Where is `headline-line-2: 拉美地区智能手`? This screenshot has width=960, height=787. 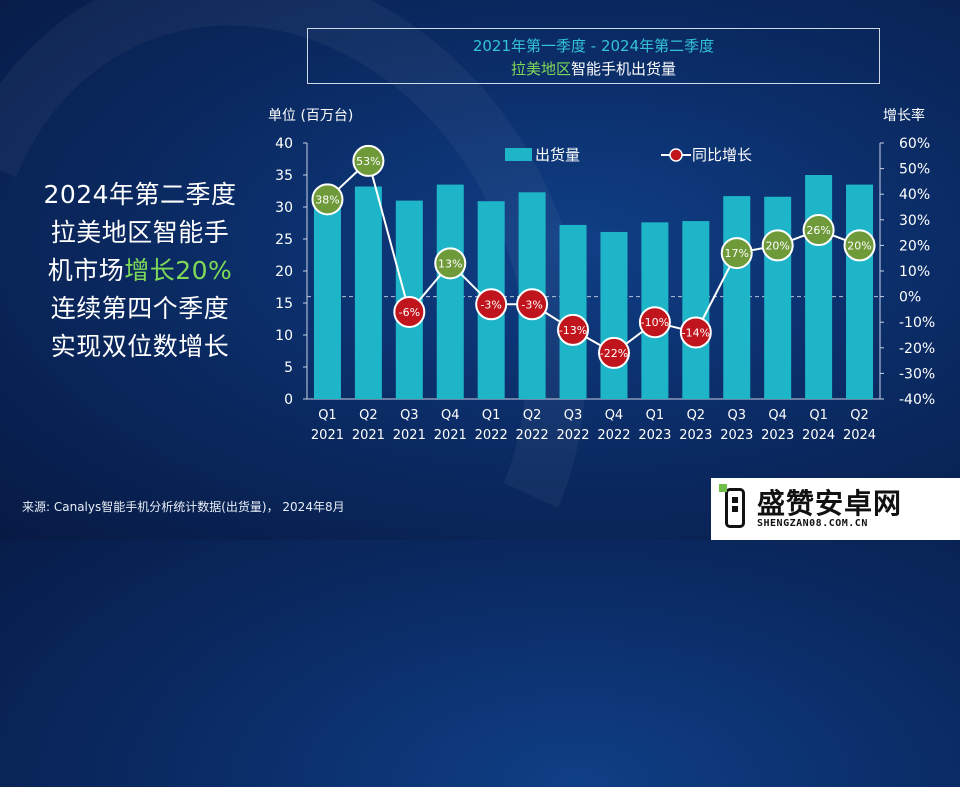
headline-line-2: 拉美地区智能手 is located at coordinates (140, 232).